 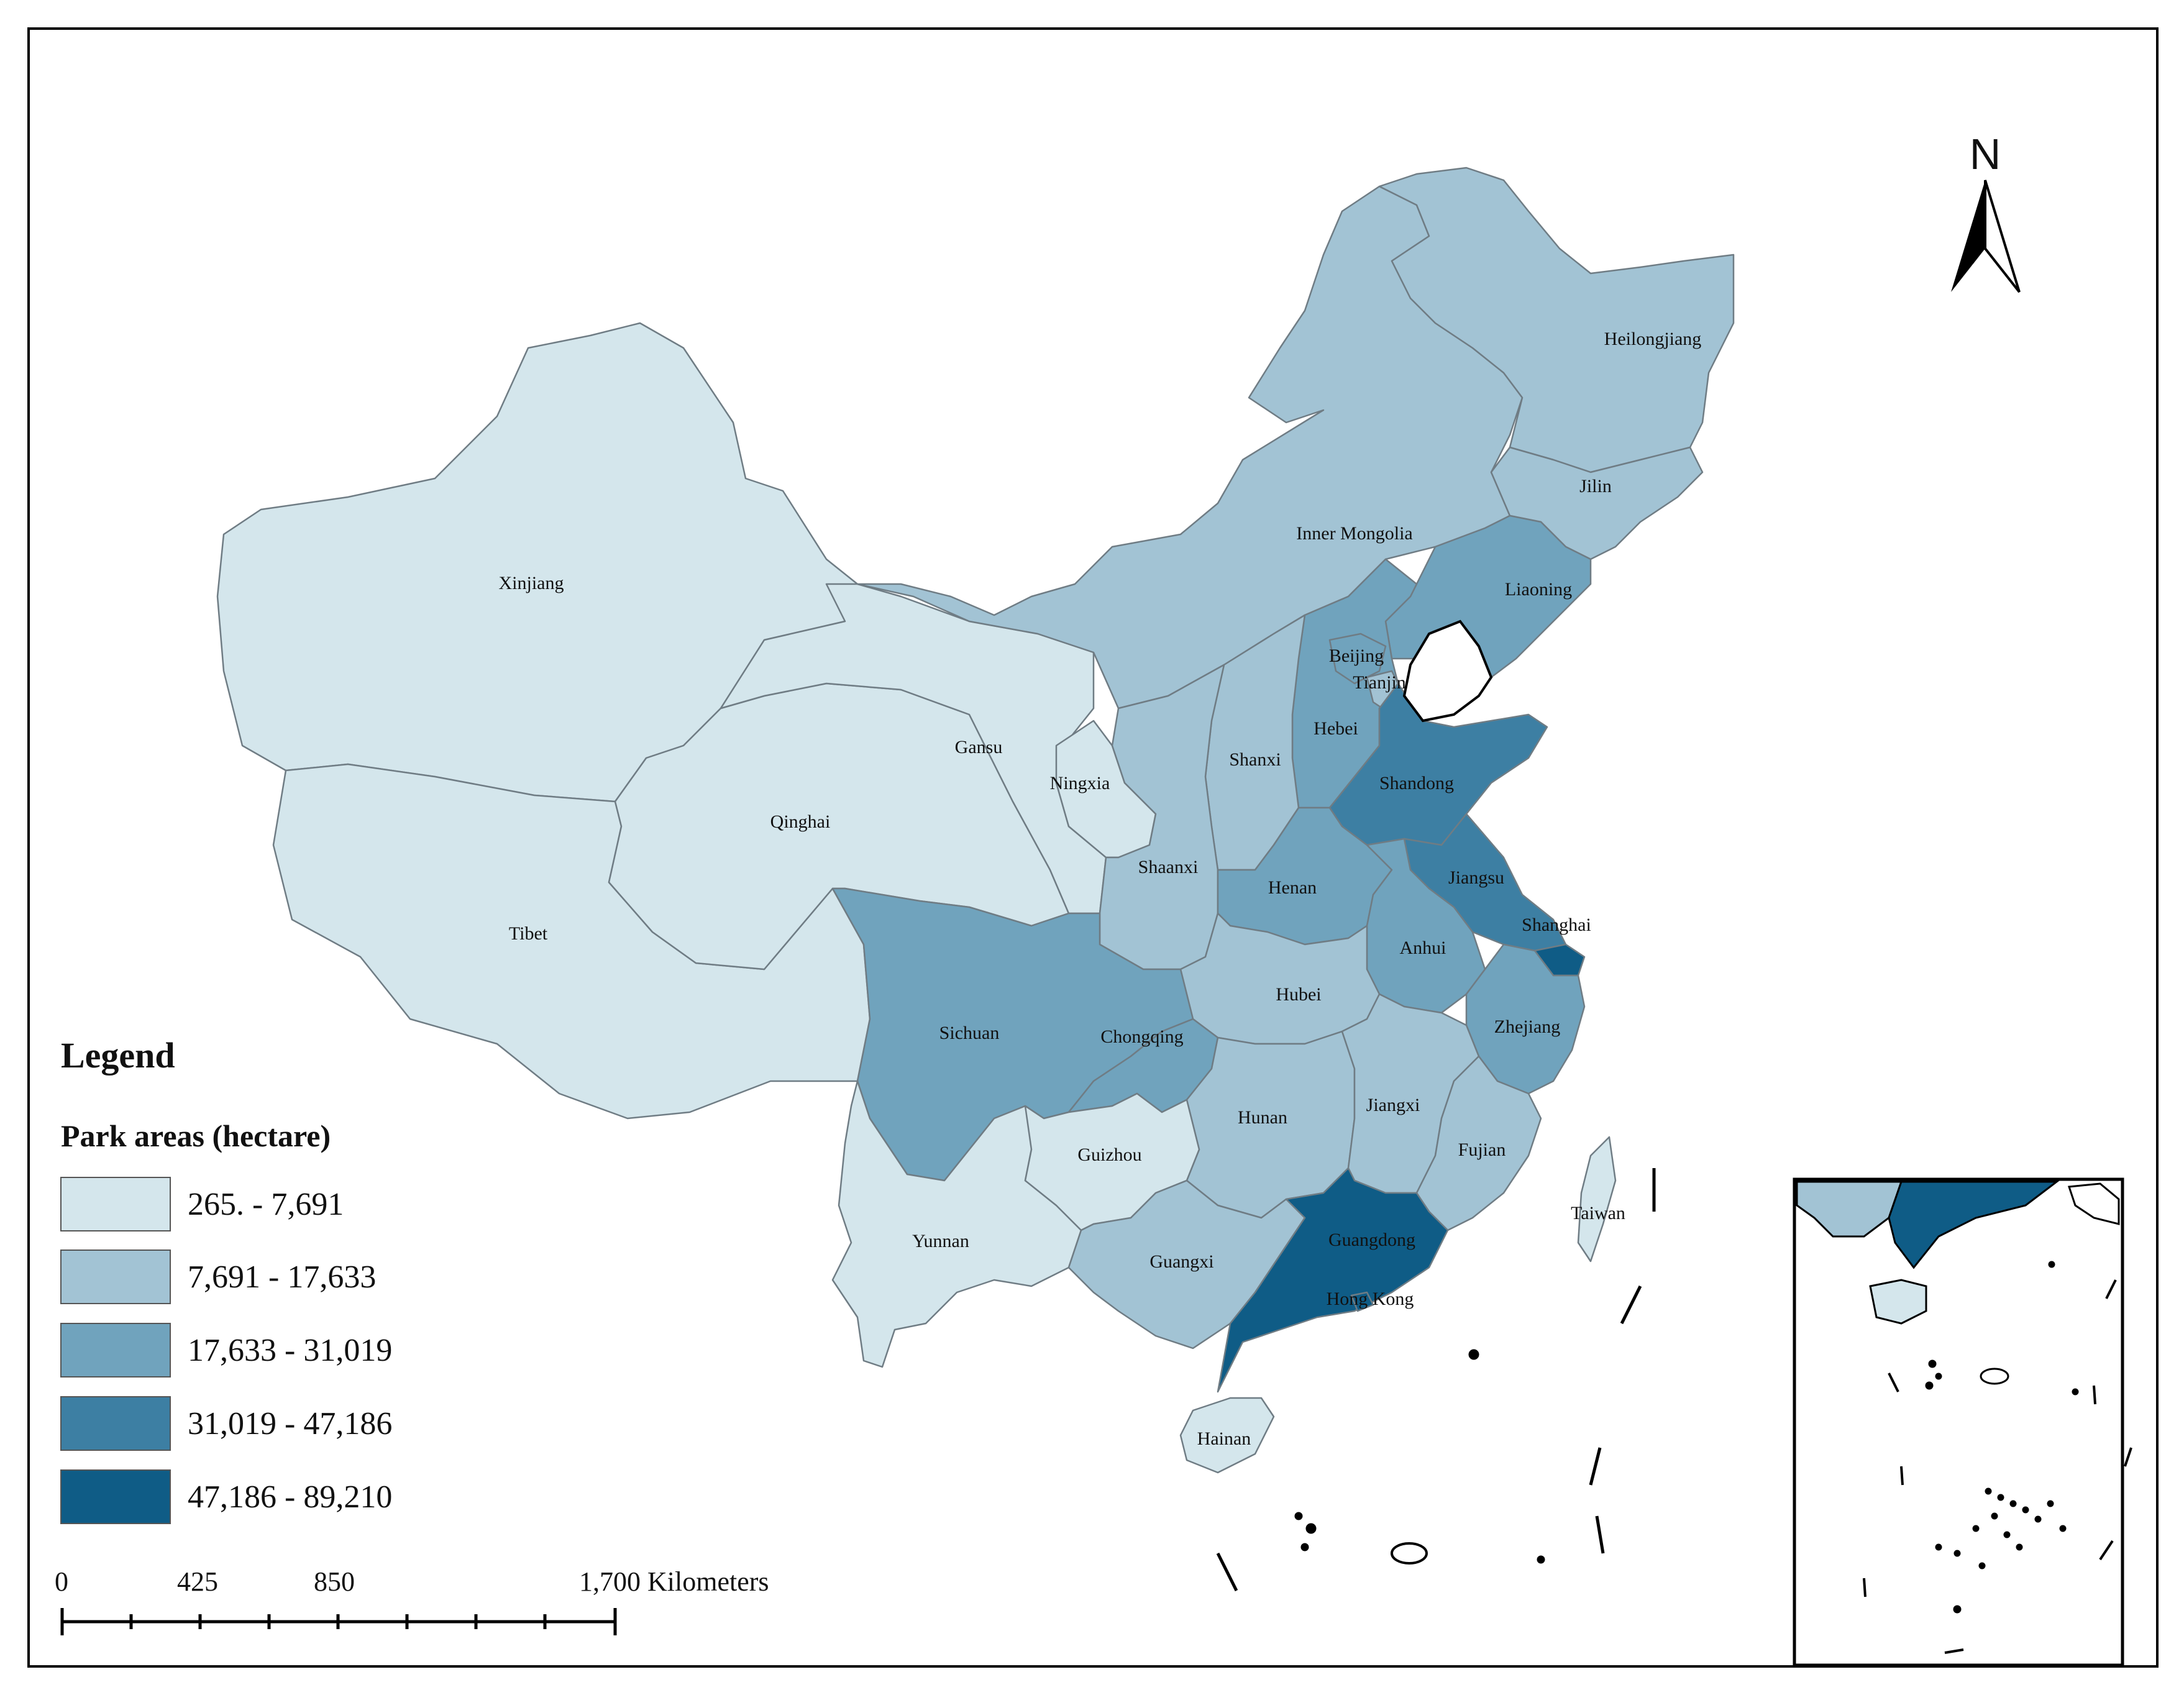 I want to click on legend-label-1: 7,691 - 17,633, so click(x=282, y=1277).